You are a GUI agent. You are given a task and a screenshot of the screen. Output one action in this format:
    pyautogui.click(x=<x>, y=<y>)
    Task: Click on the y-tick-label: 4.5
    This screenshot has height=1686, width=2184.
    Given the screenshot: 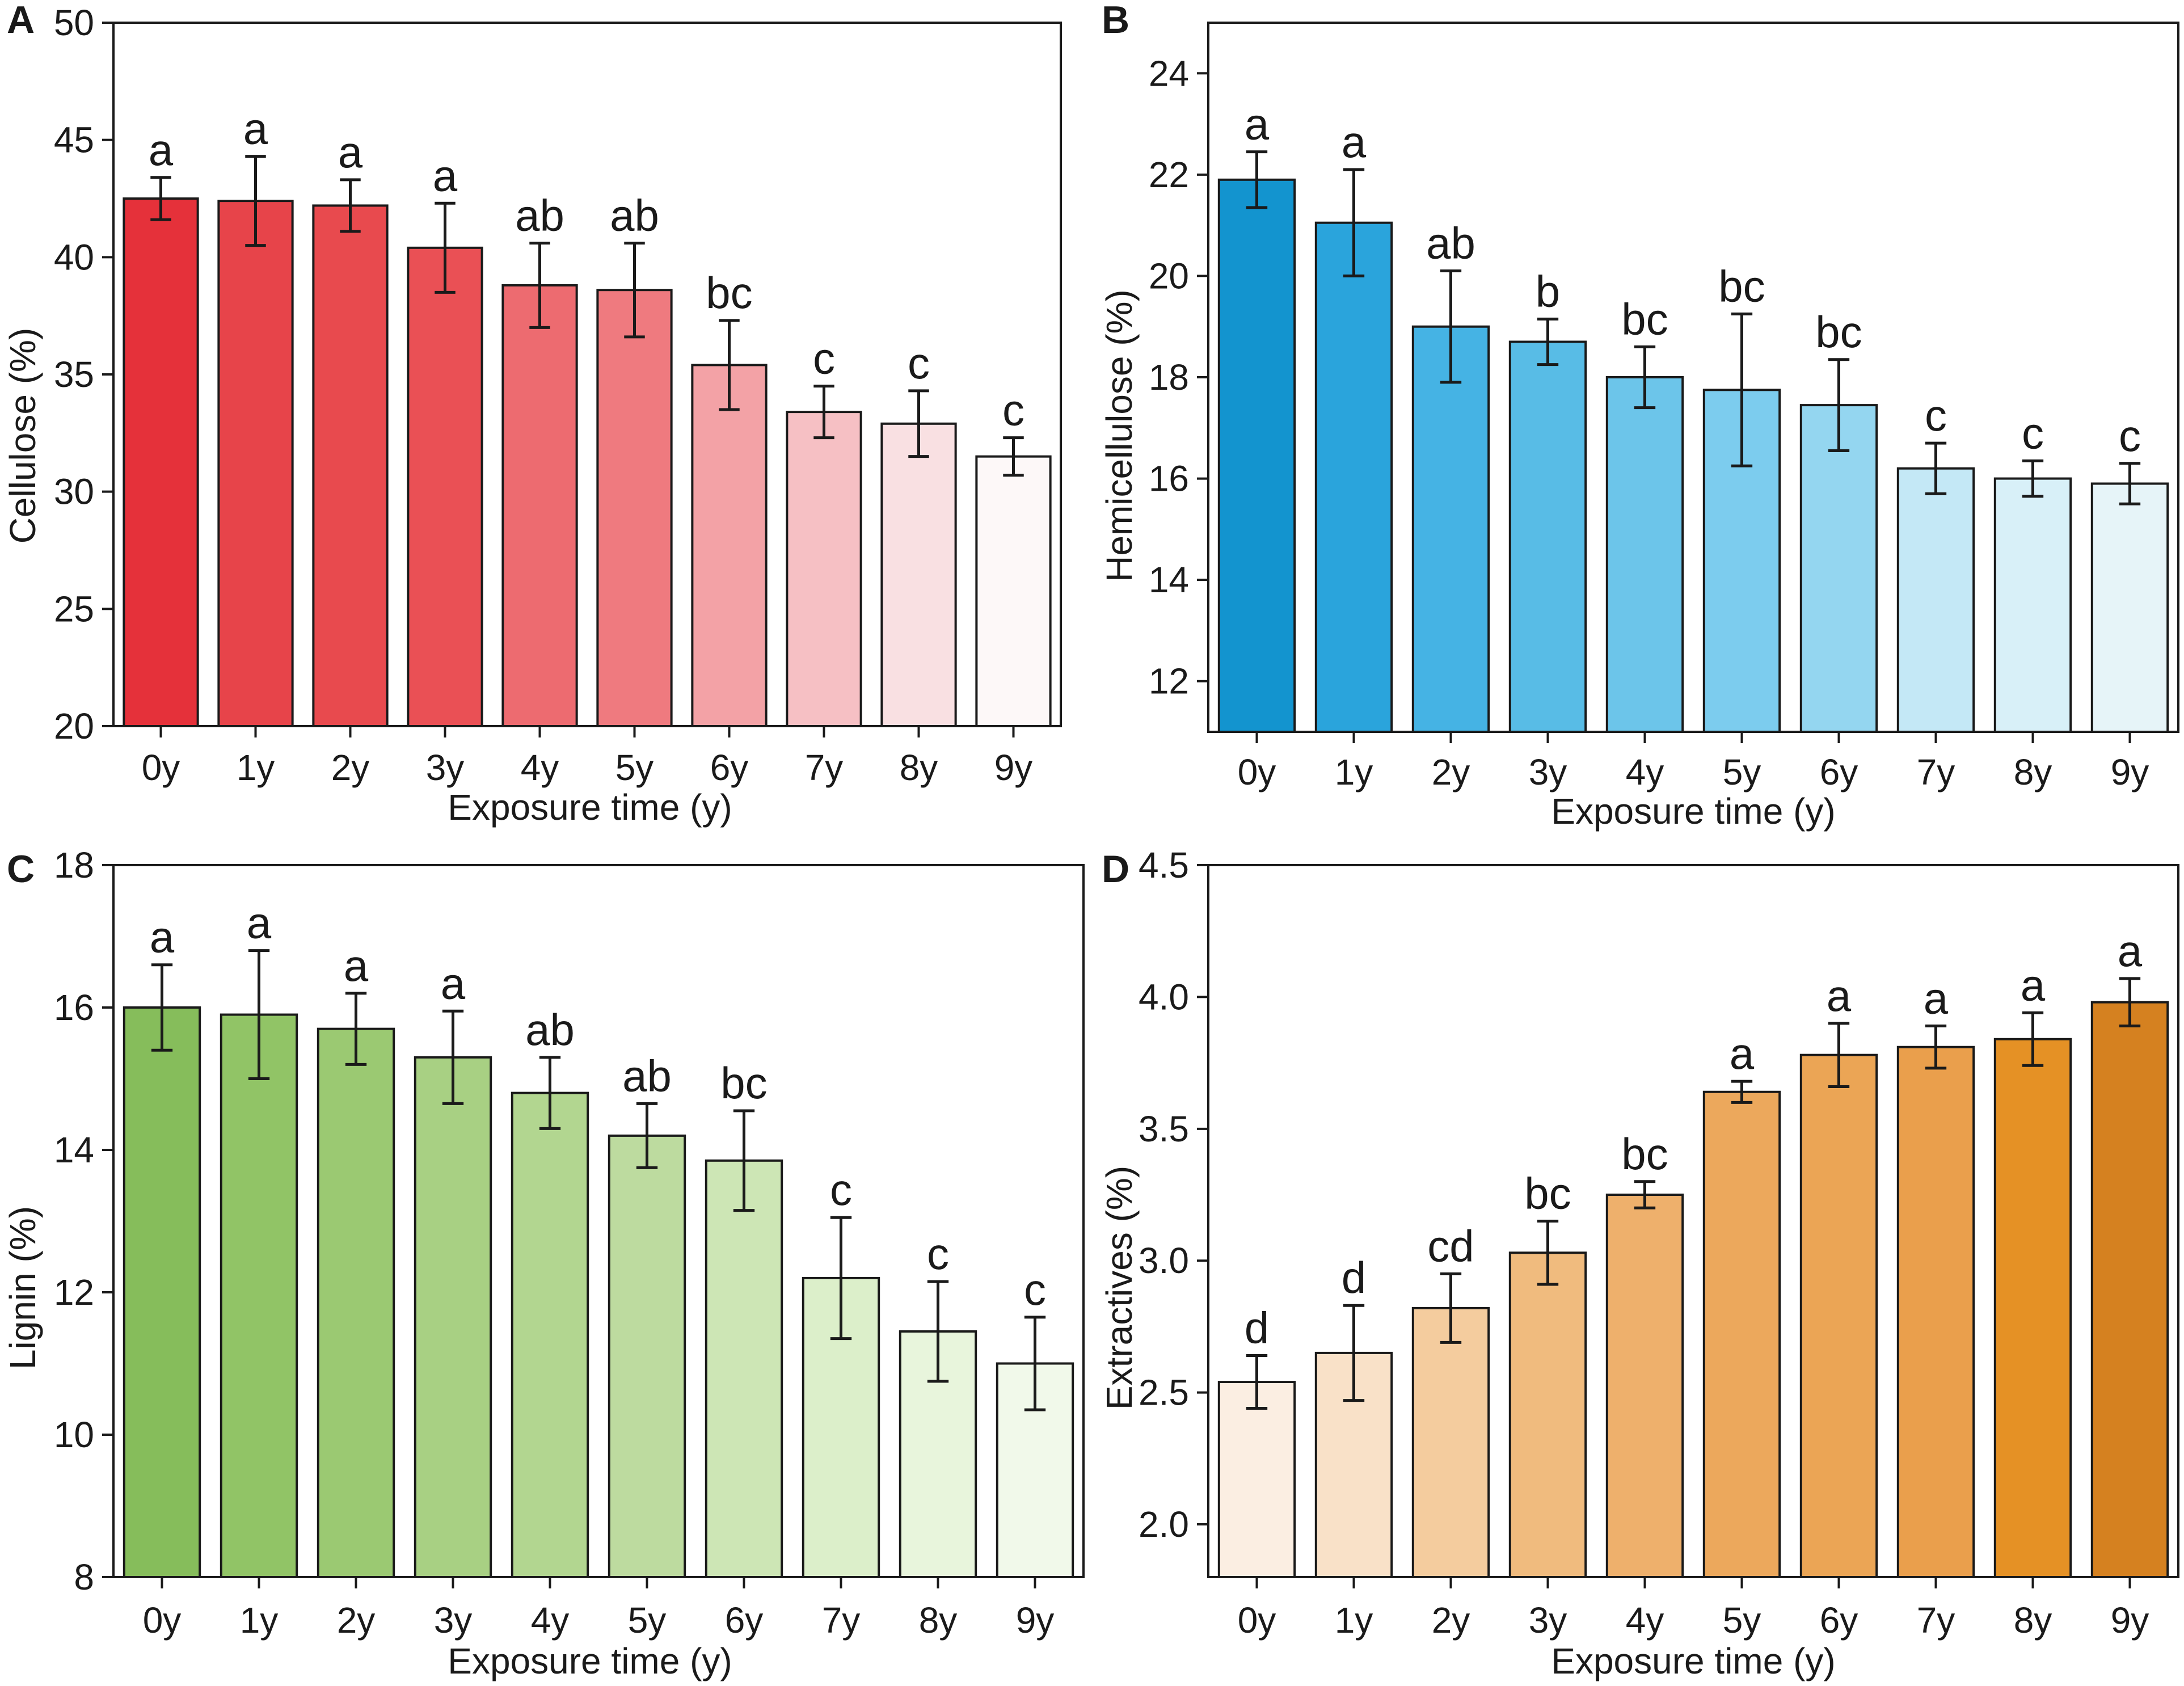 What is the action you would take?
    pyautogui.click(x=1164, y=866)
    